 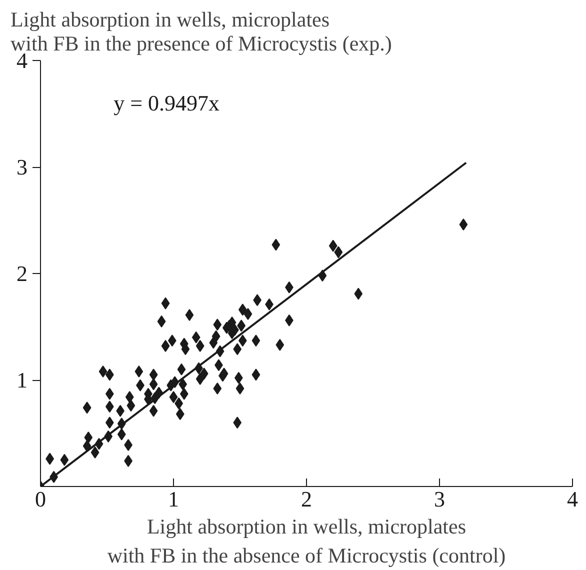 What do you see at coordinates (22, 380) in the screenshot?
I see `y-tick-label: 1` at bounding box center [22, 380].